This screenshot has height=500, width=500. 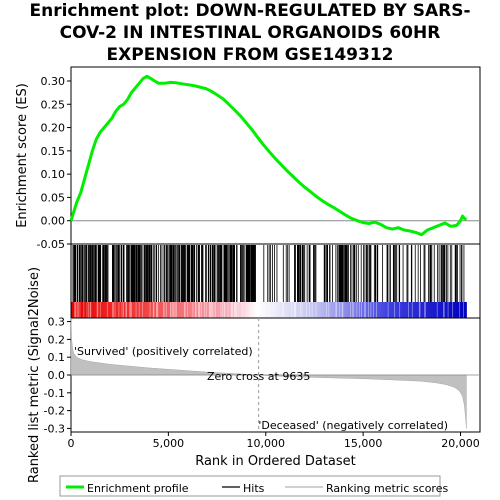 I want to click on legend-label-2: Ranking metric scores, so click(x=387, y=488).